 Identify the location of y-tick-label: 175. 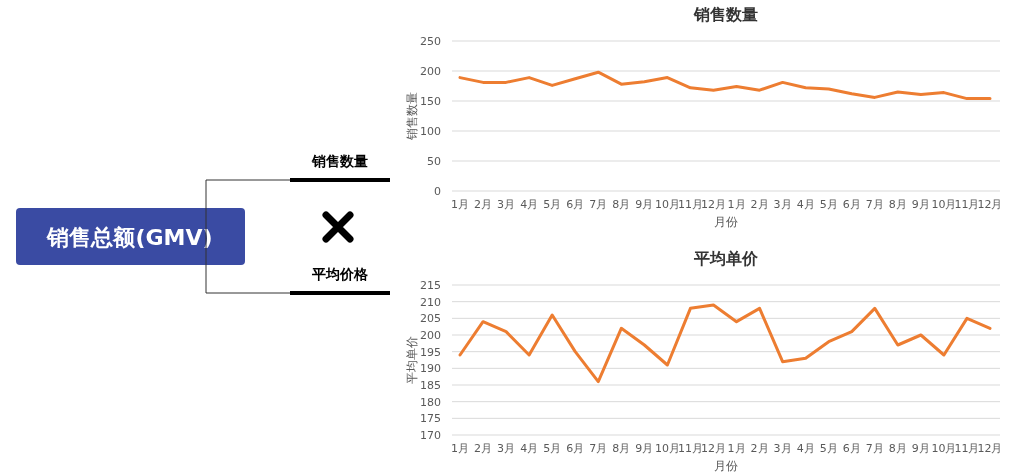
(430, 419).